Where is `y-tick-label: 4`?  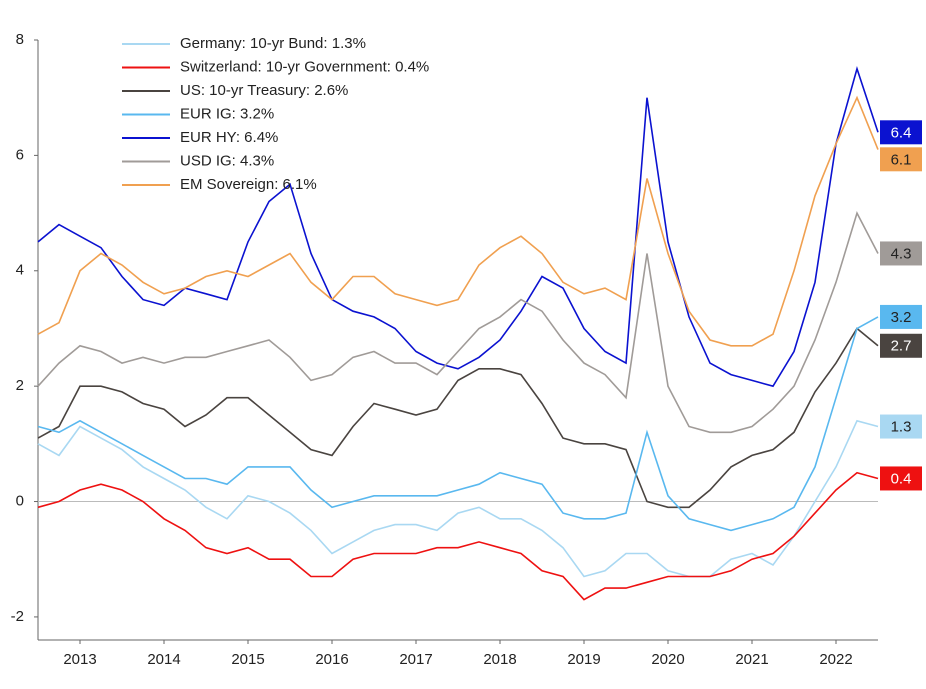
y-tick-label: 4 is located at coordinates (20, 270).